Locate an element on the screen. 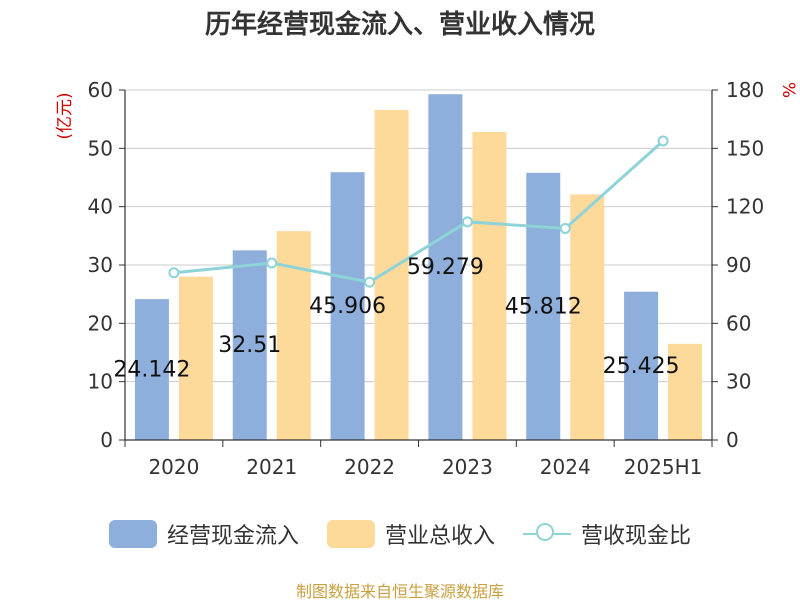 The image size is (800, 602). legend-swatch-revenue is located at coordinates (350, 534).